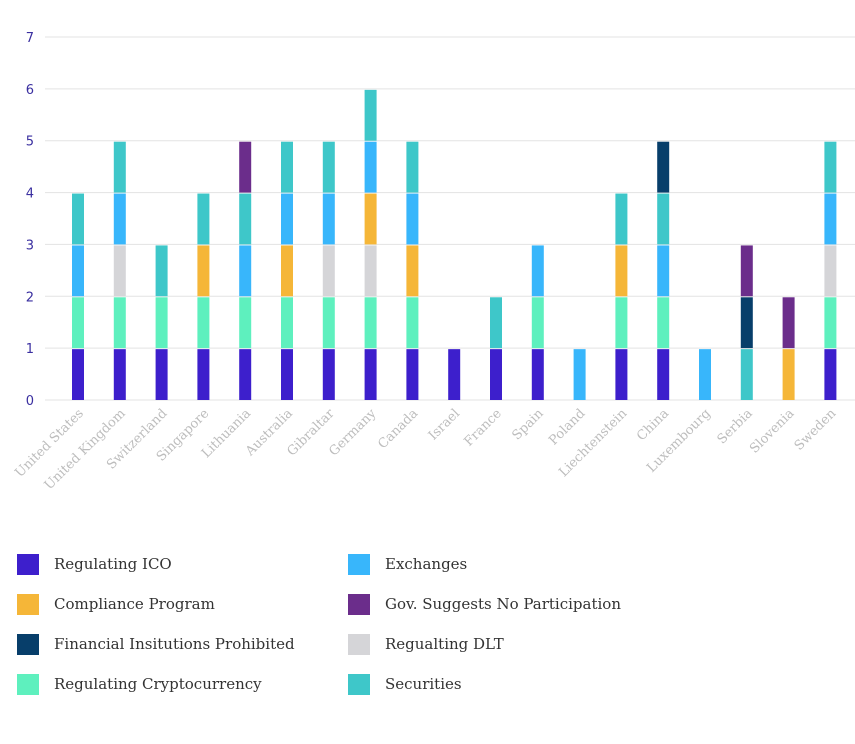 The image size is (855, 744). Describe the element at coordinates (483, 428) in the screenshot. I see `x-tick-label: France` at that location.